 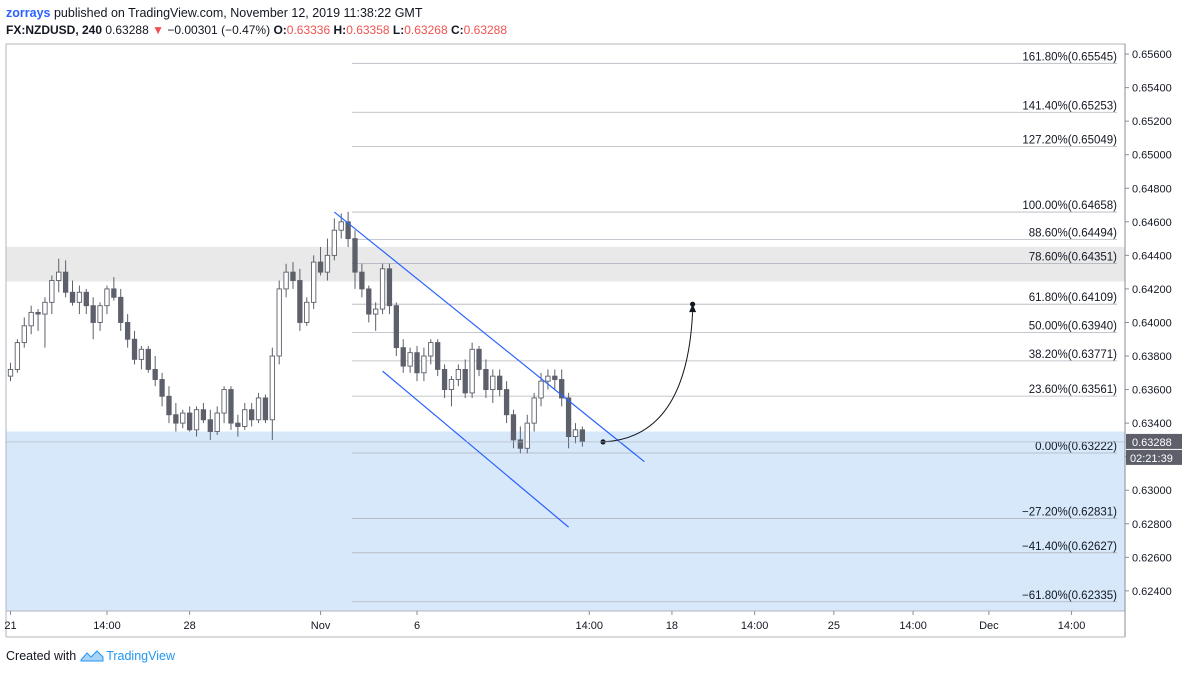 What do you see at coordinates (475, 449) in the screenshot?
I see `channel-lower-line` at bounding box center [475, 449].